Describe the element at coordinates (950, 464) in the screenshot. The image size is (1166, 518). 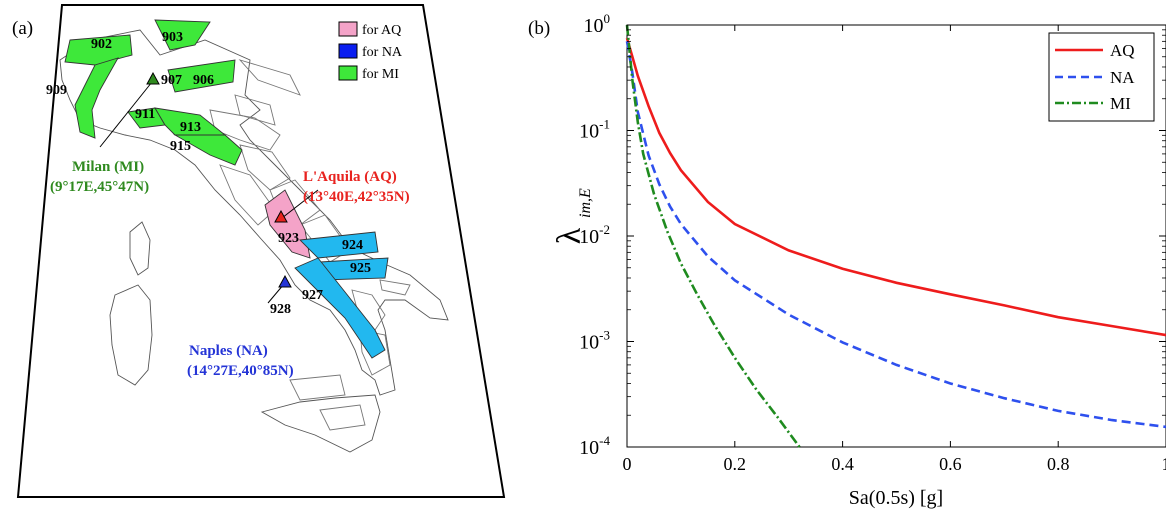
I see `x-tick-label: 0.6` at that location.